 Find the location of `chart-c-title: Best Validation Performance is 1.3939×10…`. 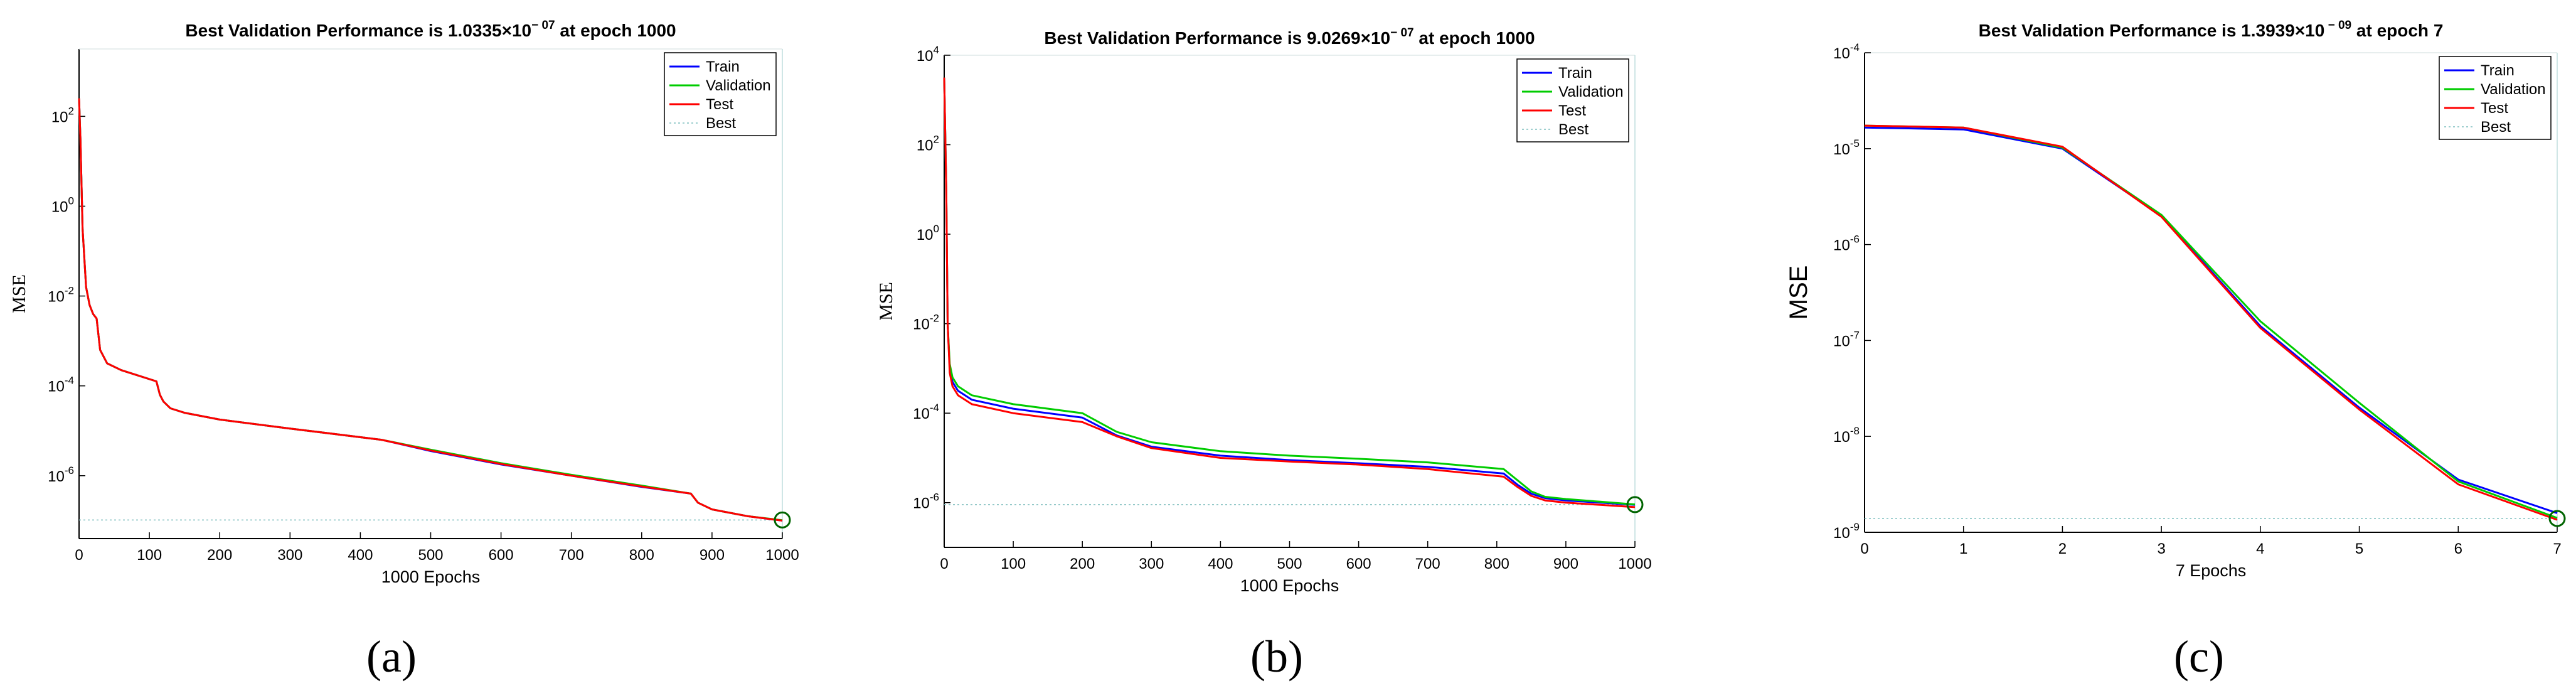

chart-c-title: Best Validation Performance is 1.3939×10… is located at coordinates (2211, 29).